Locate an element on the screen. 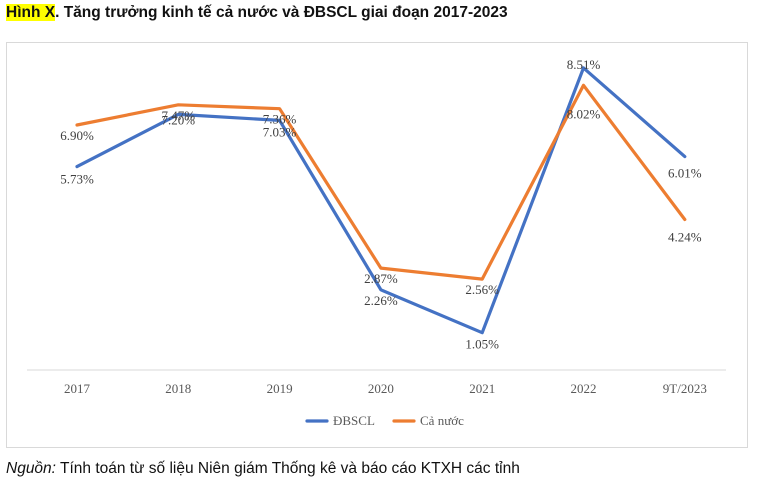  x-tick-label: 2020 is located at coordinates (381, 388).